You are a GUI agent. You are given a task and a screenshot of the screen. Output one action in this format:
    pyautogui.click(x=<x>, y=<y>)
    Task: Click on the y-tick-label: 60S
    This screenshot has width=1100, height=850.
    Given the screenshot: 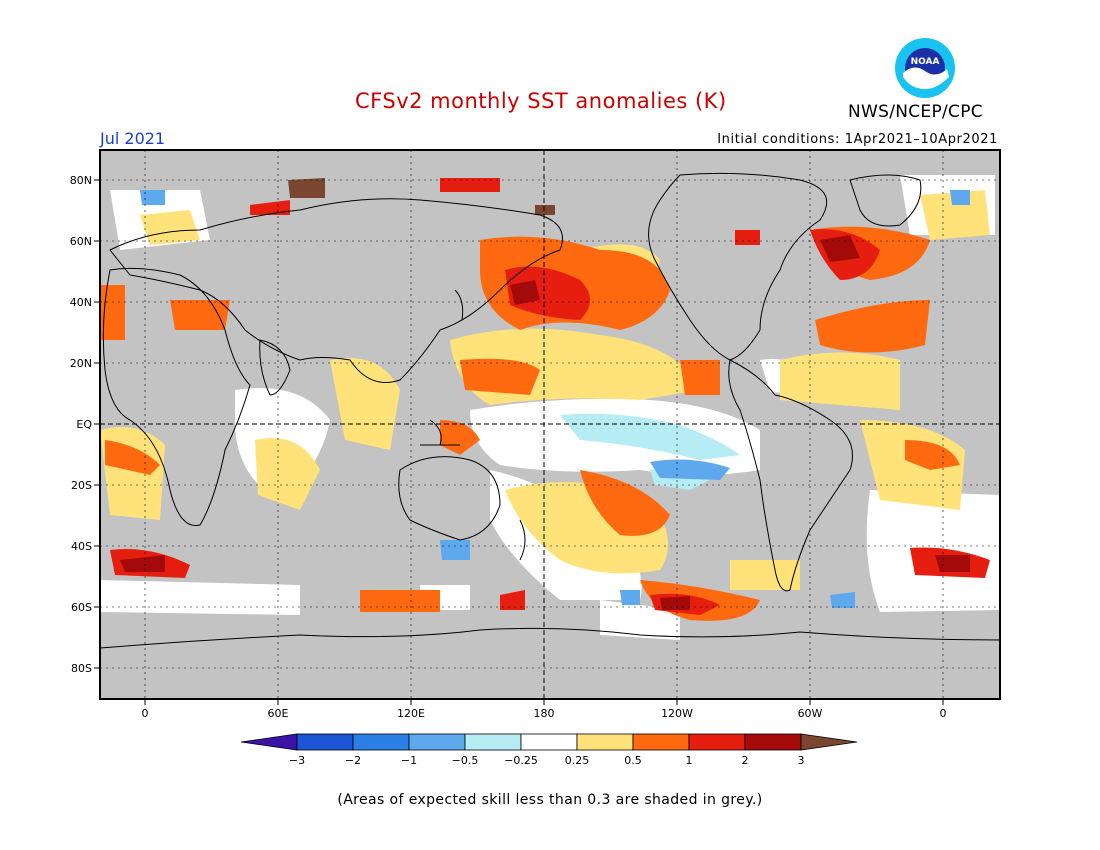 What is the action you would take?
    pyautogui.click(x=81, y=607)
    